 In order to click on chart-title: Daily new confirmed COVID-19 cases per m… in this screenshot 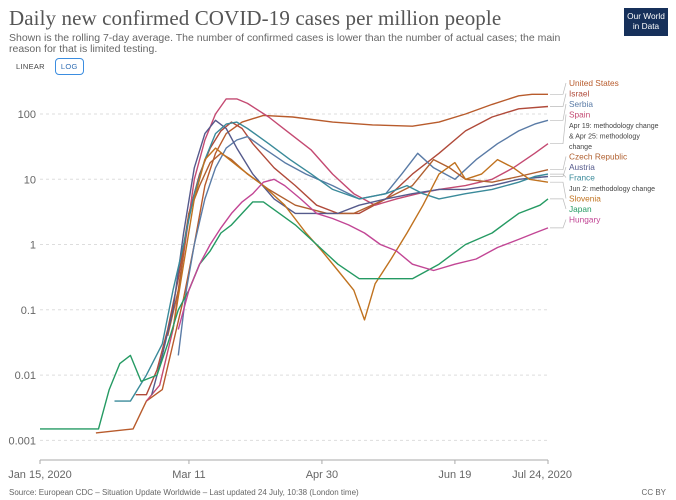, I will do `click(255, 18)`.